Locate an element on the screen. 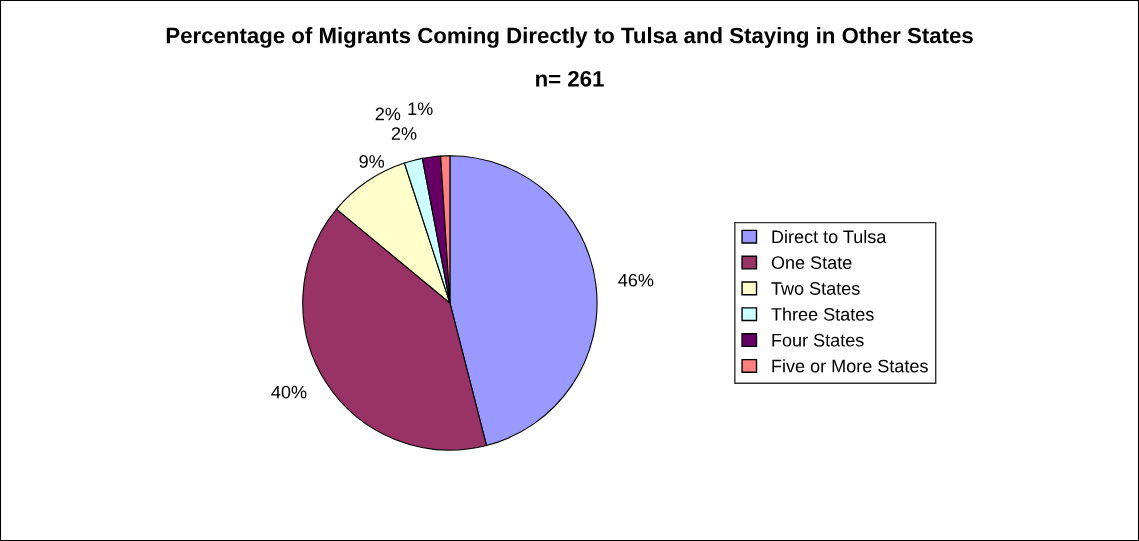  data-label: 40% is located at coordinates (289, 392).